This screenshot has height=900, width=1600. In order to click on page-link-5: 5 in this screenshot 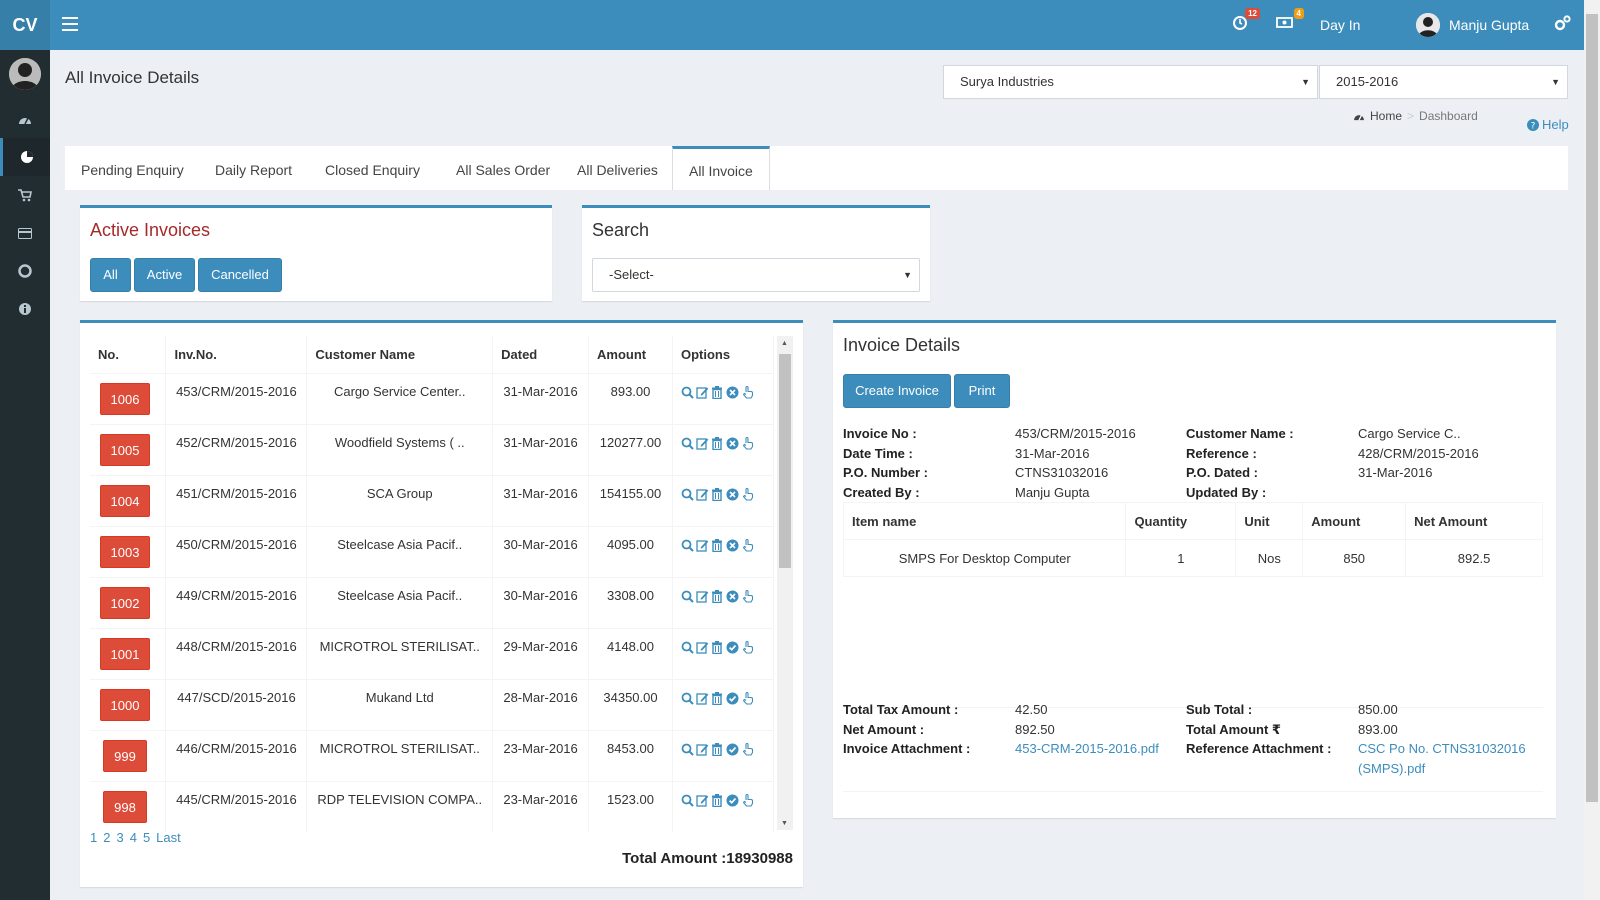, I will do `click(146, 837)`.